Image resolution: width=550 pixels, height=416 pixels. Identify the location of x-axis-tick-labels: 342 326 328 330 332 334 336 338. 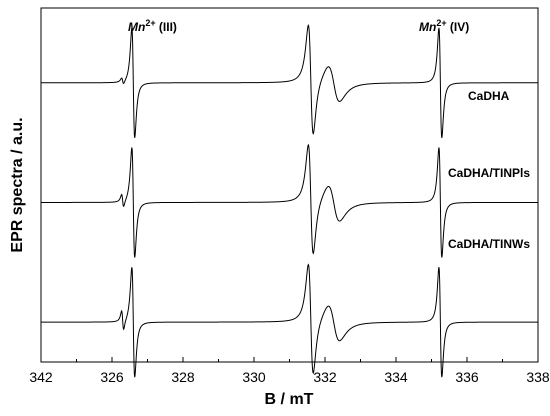
(289, 377).